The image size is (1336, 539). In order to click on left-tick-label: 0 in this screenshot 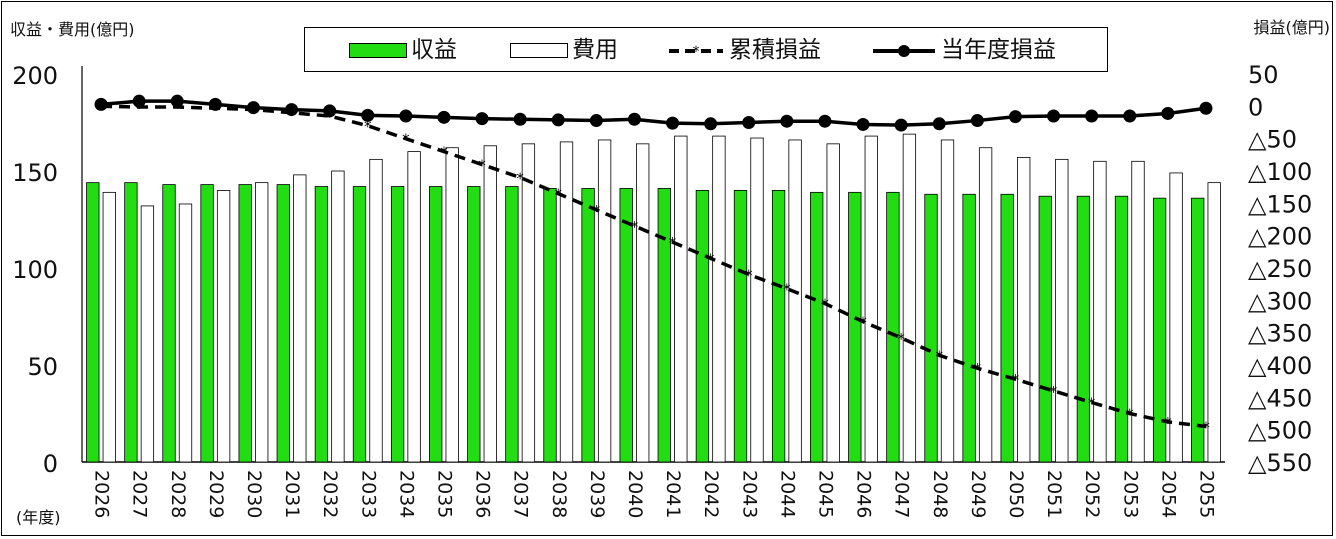, I will do `click(50, 464)`.